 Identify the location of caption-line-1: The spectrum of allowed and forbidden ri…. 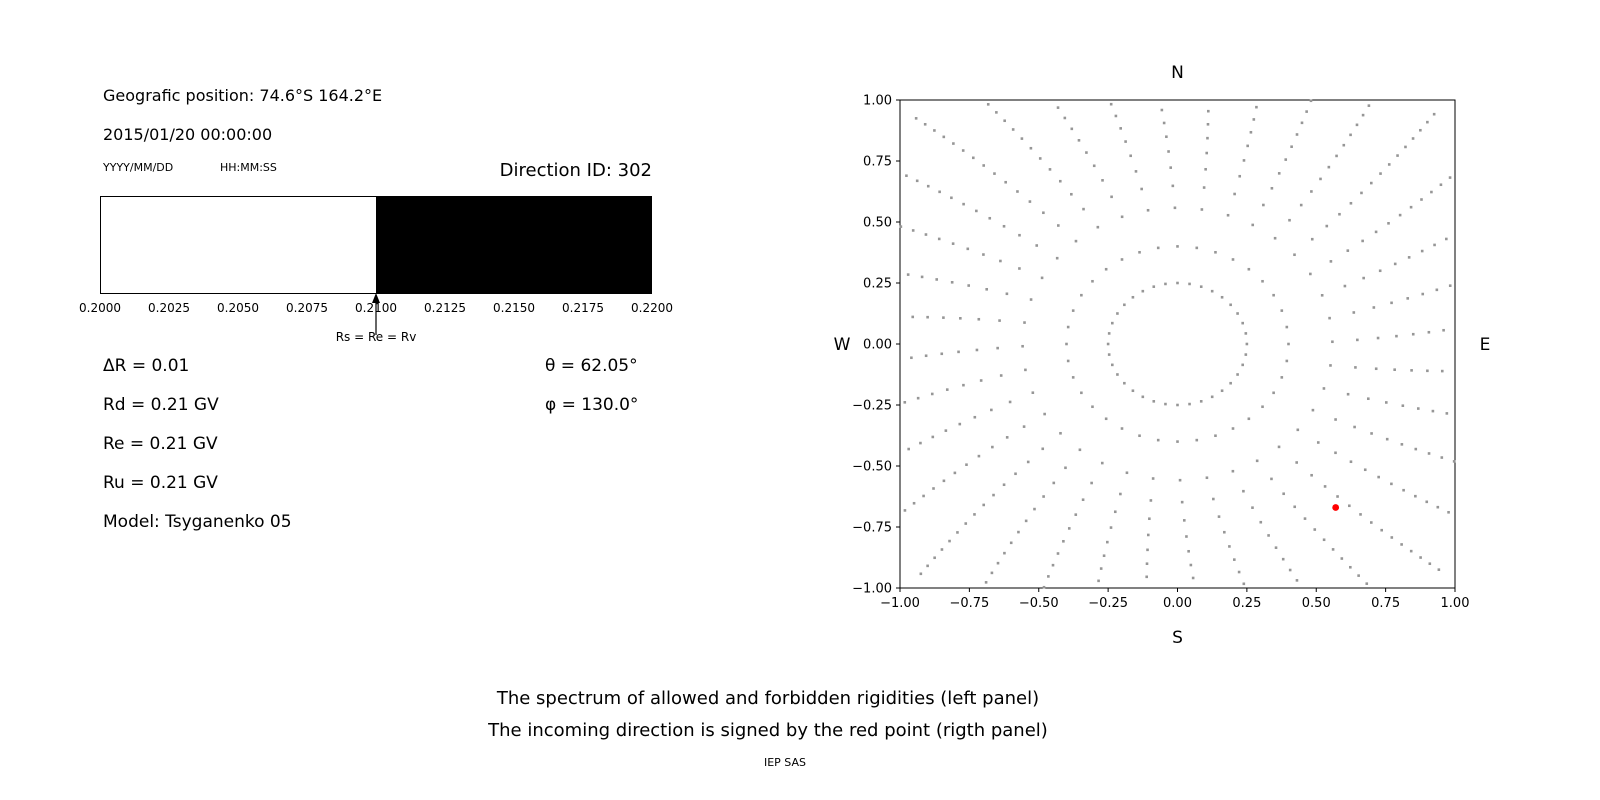
(768, 698).